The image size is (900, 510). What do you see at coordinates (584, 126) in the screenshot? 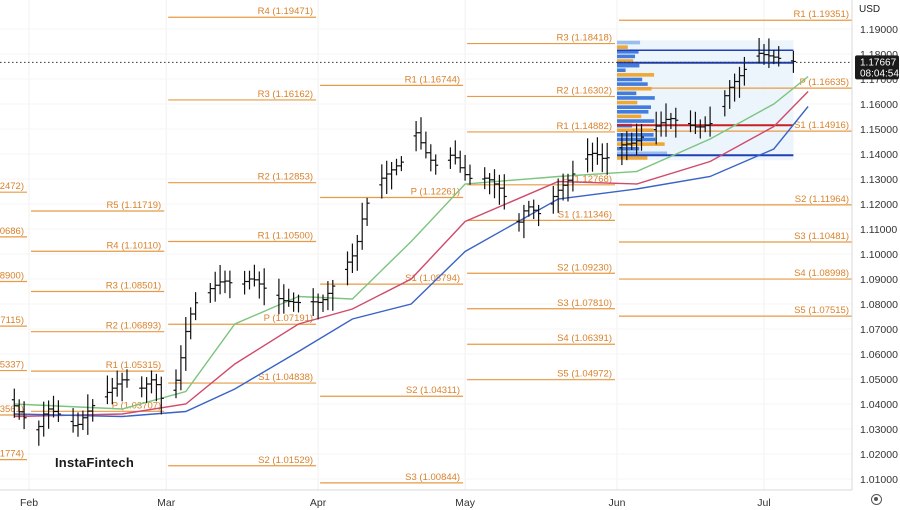
I see `pivot-label: R1 (1.14882)` at bounding box center [584, 126].